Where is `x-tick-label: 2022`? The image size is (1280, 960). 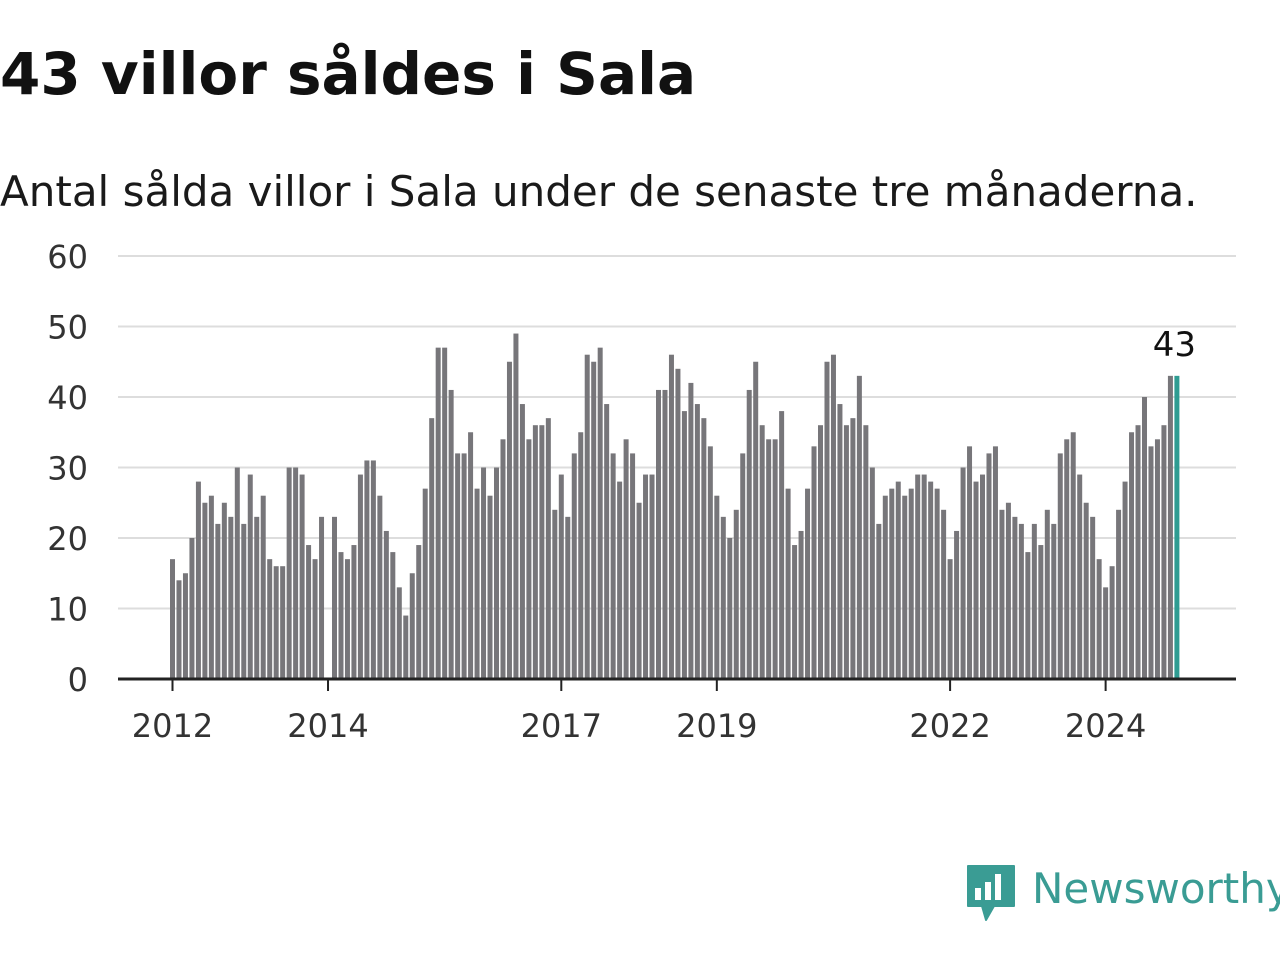
x-tick-label: 2022 is located at coordinates (949, 726).